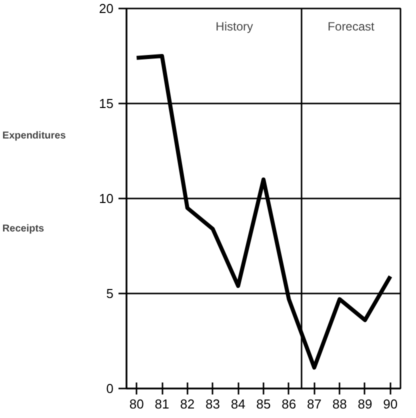 The height and width of the screenshot is (418, 416). I want to click on x-tick-label: 81, so click(162, 404).